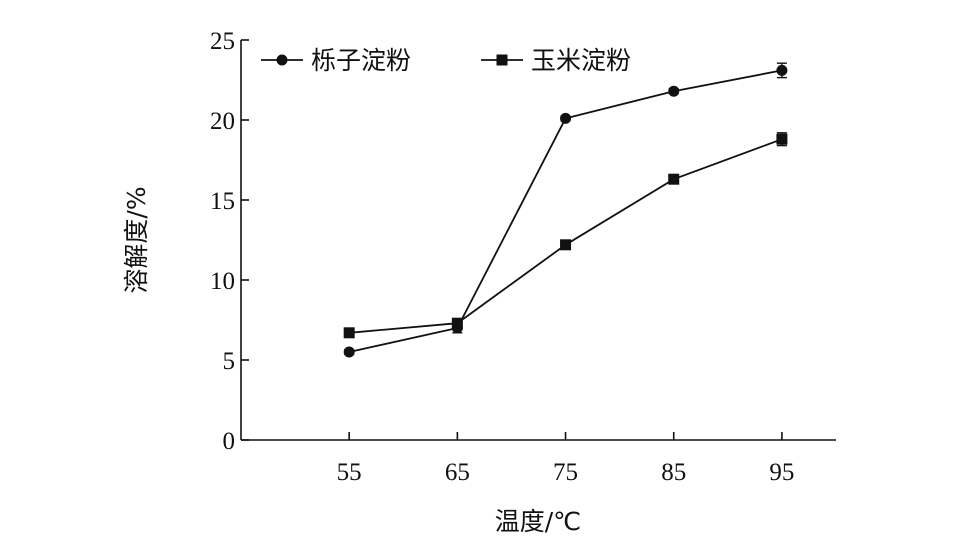  What do you see at coordinates (565, 472) in the screenshot?
I see `x-tick-label: 75` at bounding box center [565, 472].